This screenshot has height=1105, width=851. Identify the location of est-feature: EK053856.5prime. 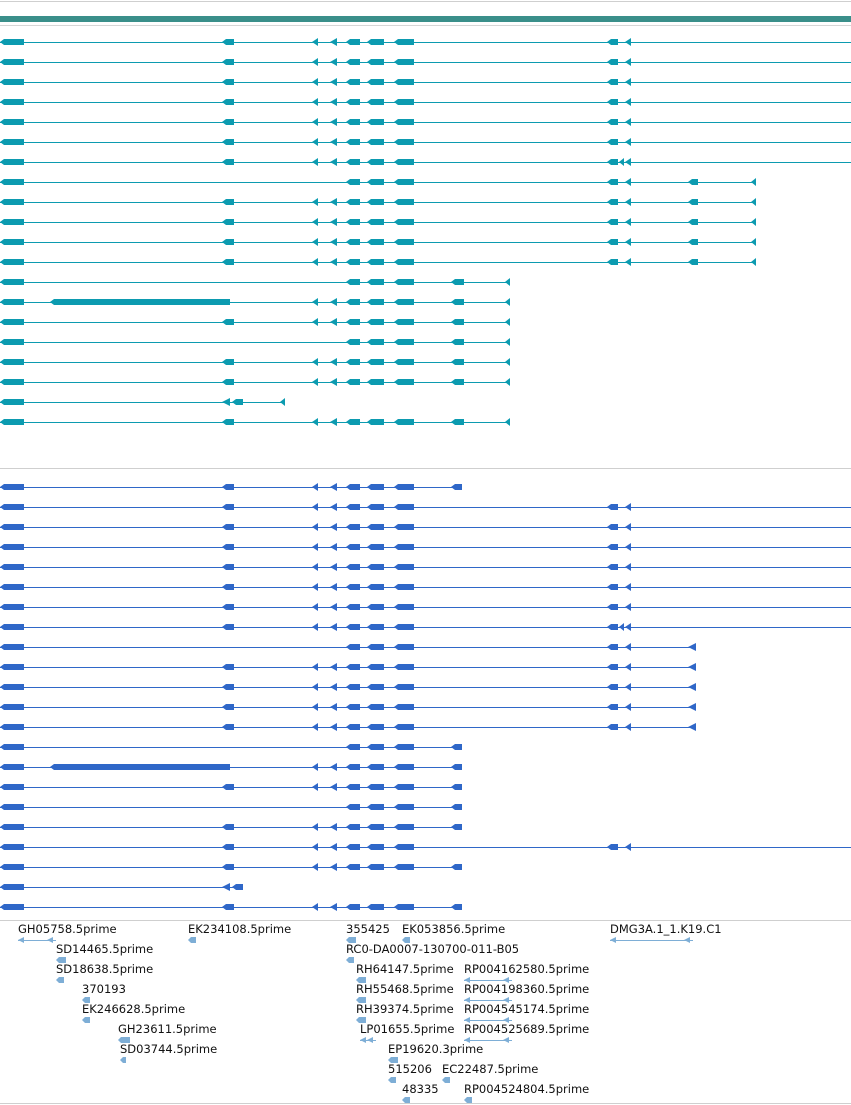
(453, 932).